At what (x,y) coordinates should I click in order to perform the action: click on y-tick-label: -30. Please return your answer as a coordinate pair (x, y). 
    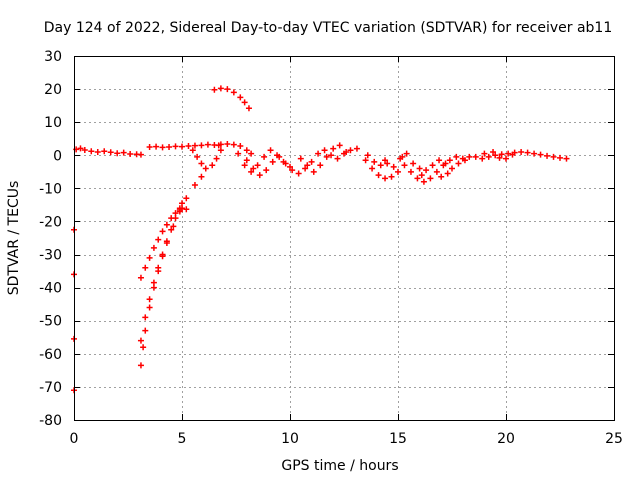
    Looking at the image, I should click on (50, 256).